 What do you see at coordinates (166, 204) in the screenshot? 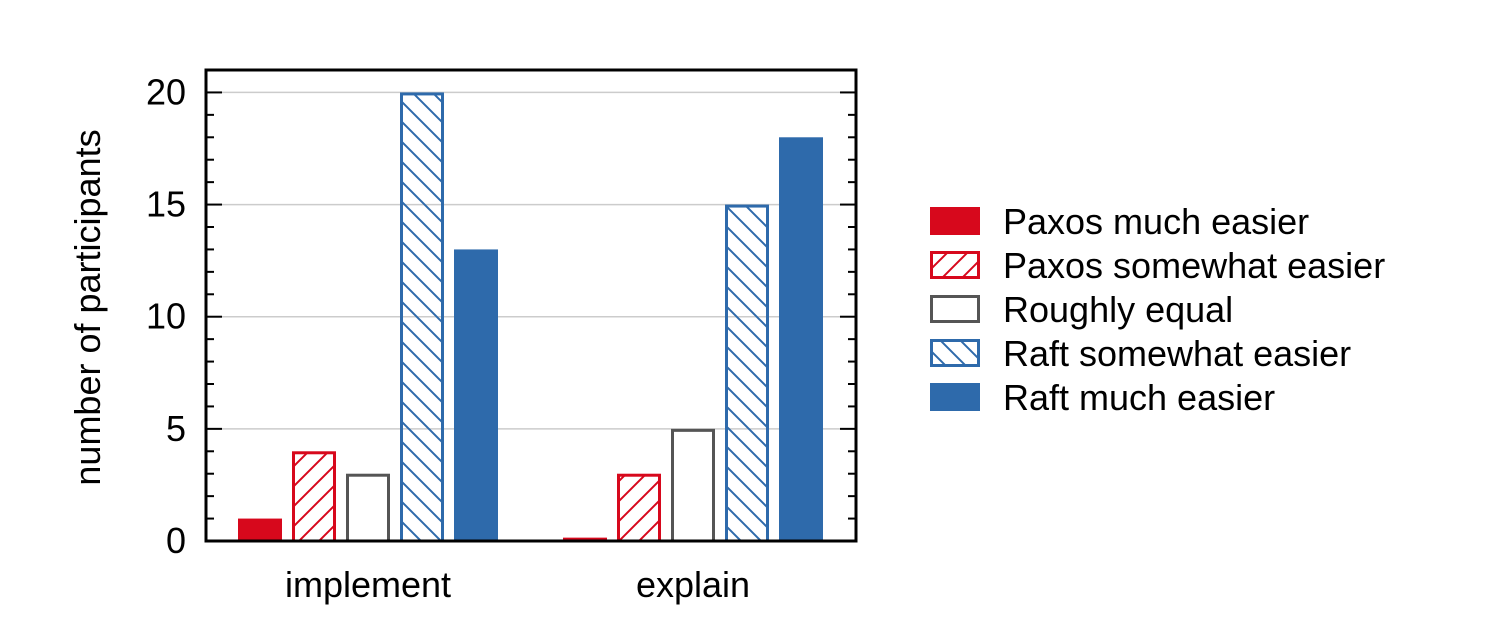
I see `y-tick-label: 15` at bounding box center [166, 204].